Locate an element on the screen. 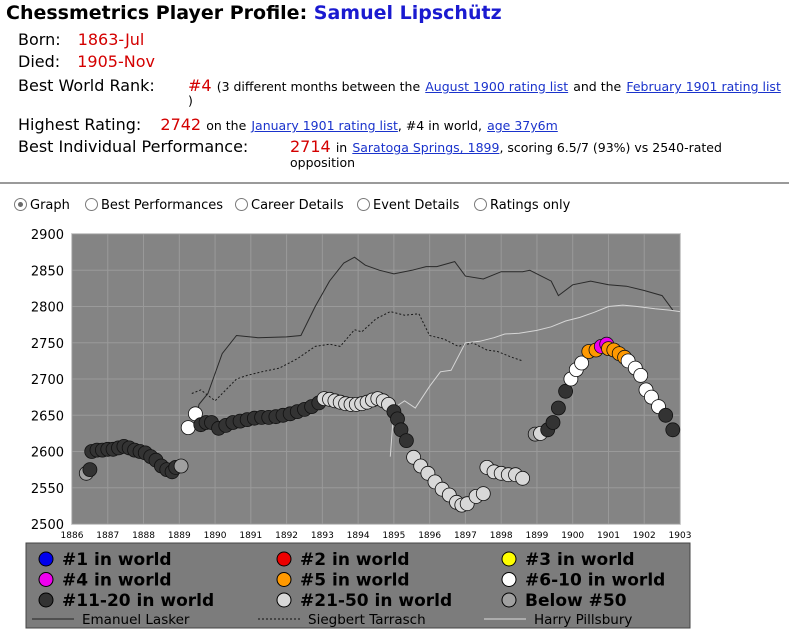 This screenshot has width=789, height=635. series-line-pillsbury is located at coordinates (535, 380).